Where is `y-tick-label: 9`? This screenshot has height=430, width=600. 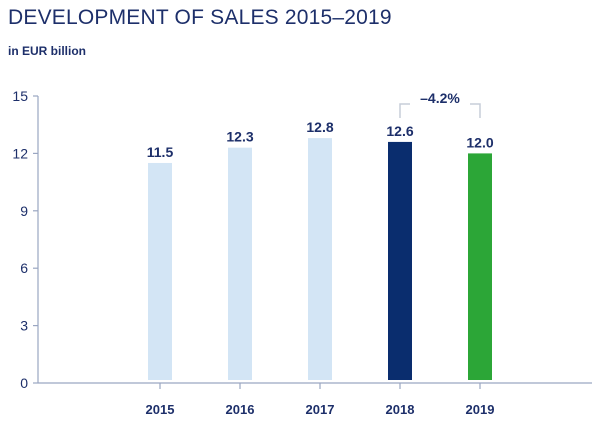
y-tick-label: 9 is located at coordinates (24, 211).